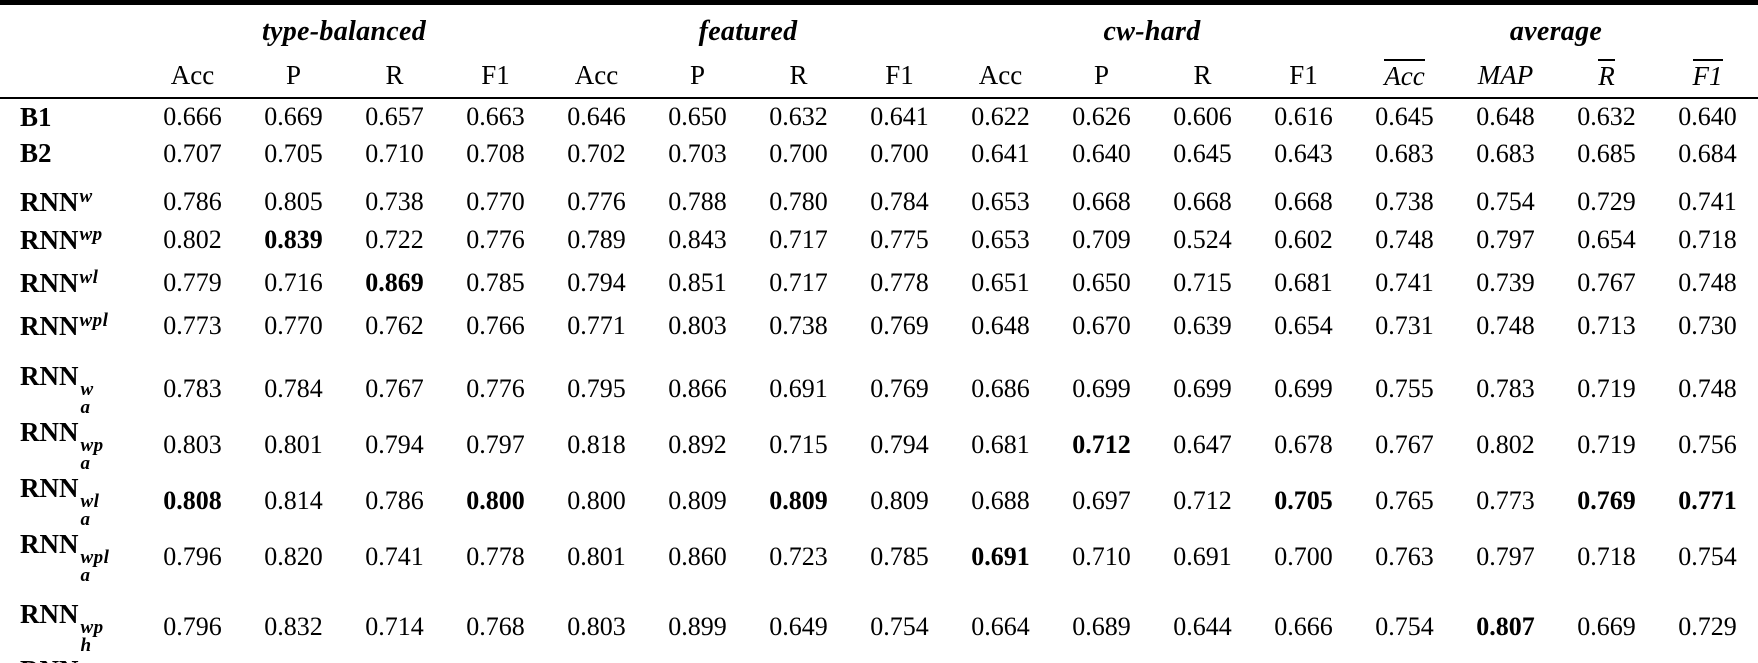 Image resolution: width=1758 pixels, height=663 pixels. I want to click on metric-cell: 0.762, so click(394, 325).